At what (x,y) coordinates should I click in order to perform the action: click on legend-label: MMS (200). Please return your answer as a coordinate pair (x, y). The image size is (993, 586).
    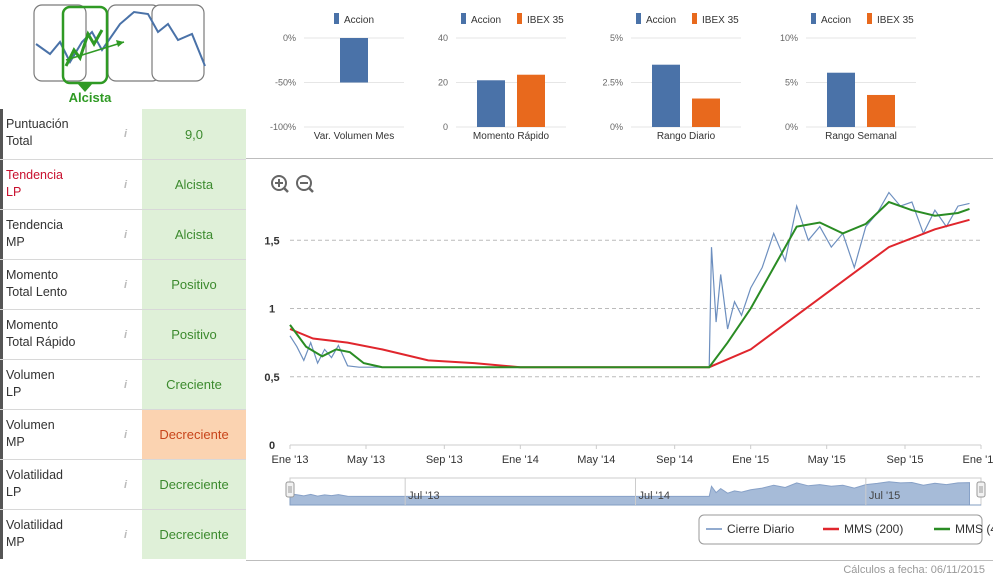
    Looking at the image, I should click on (873, 529).